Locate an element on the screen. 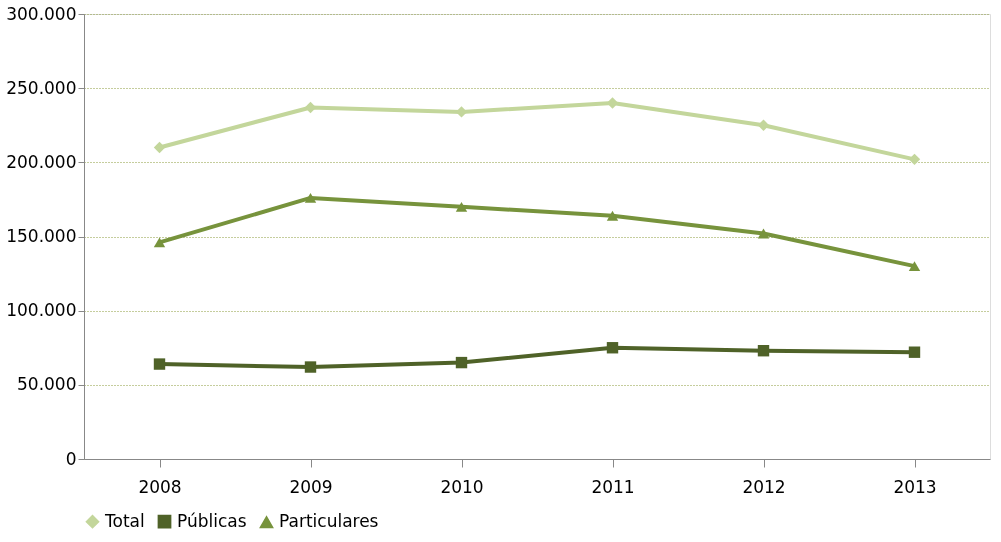  legend-label: Total is located at coordinates (124, 520).